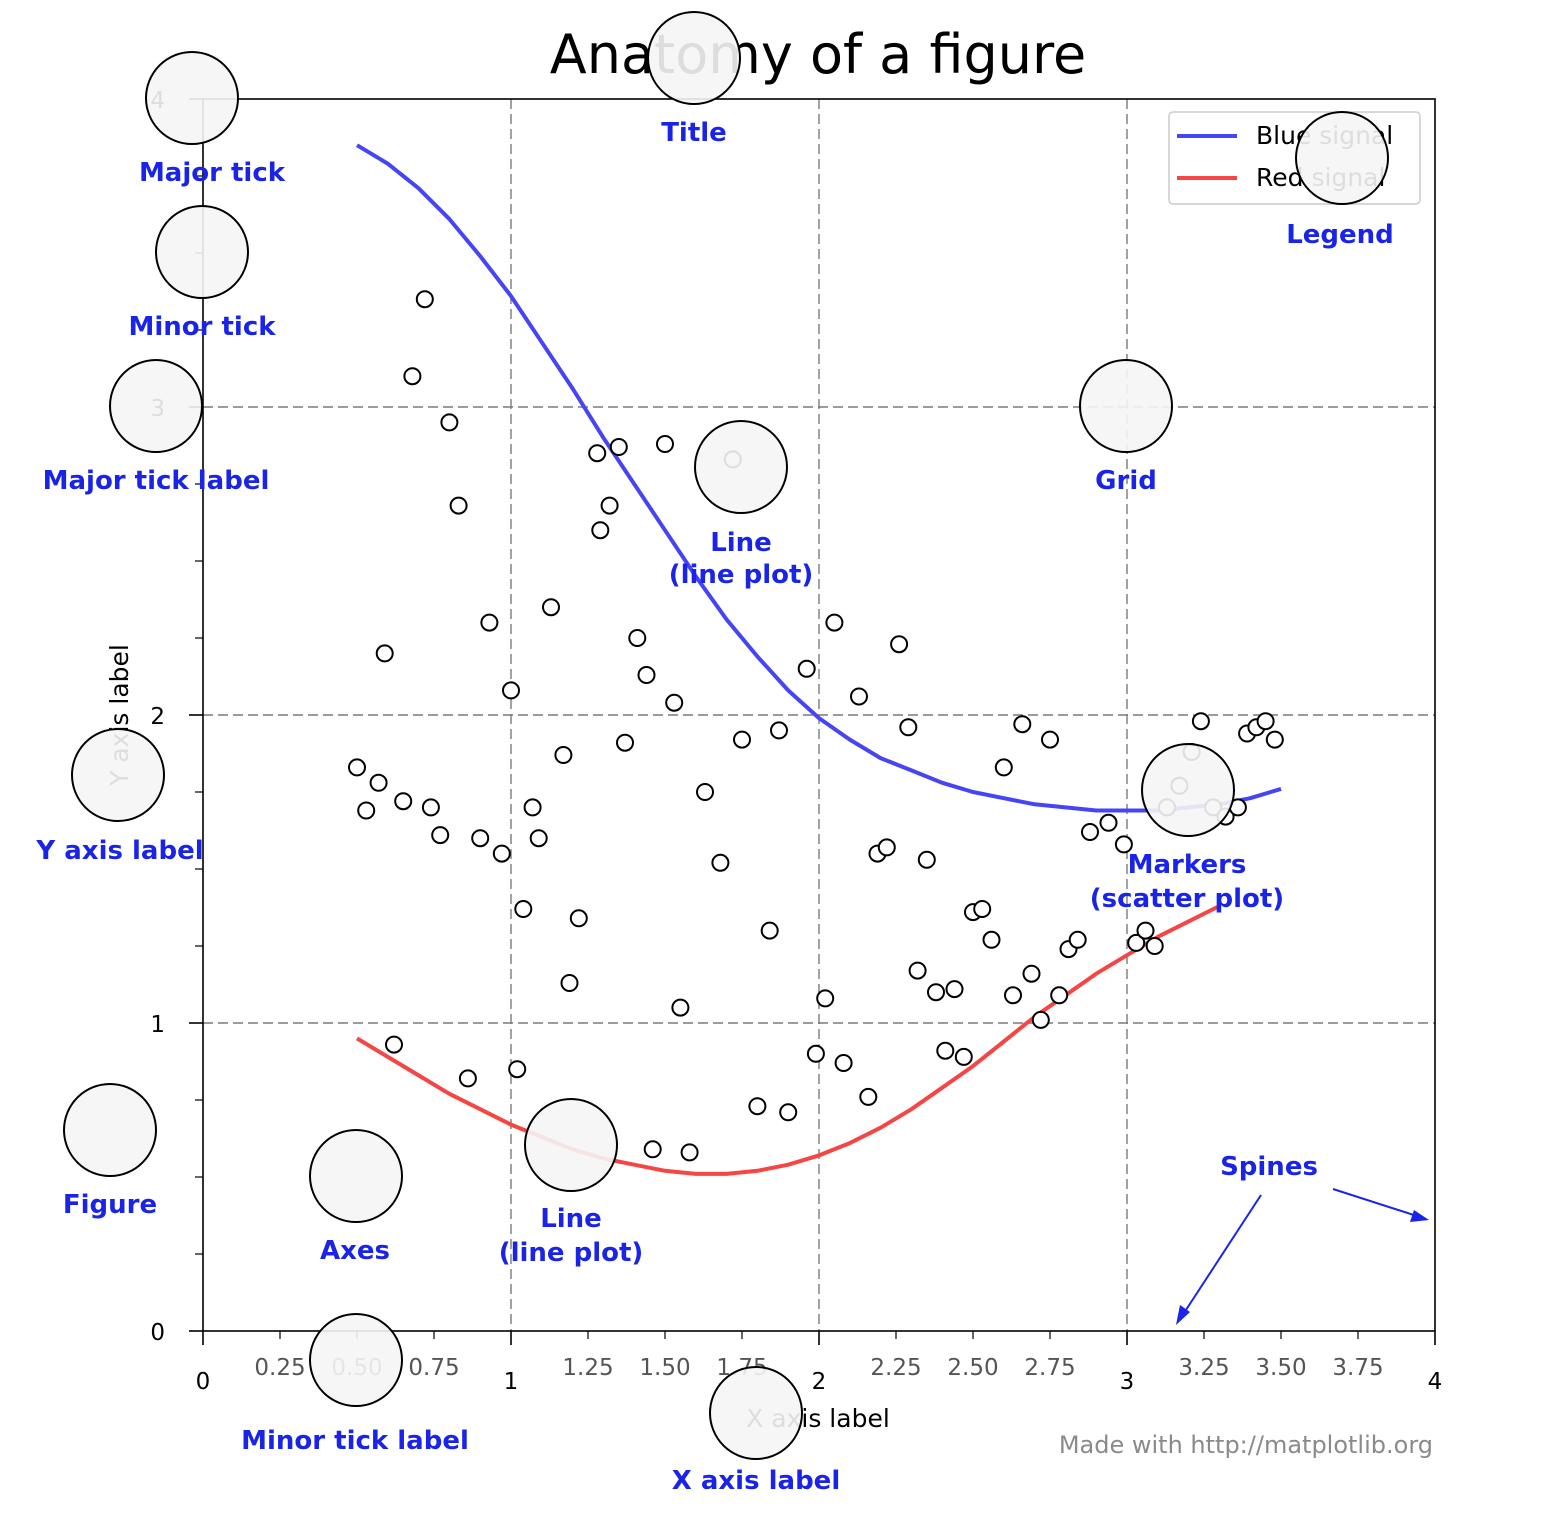 This screenshot has width=1564, height=1516. What do you see at coordinates (895, 1368) in the screenshot?
I see `x-minor-tick-label: 2.25` at bounding box center [895, 1368].